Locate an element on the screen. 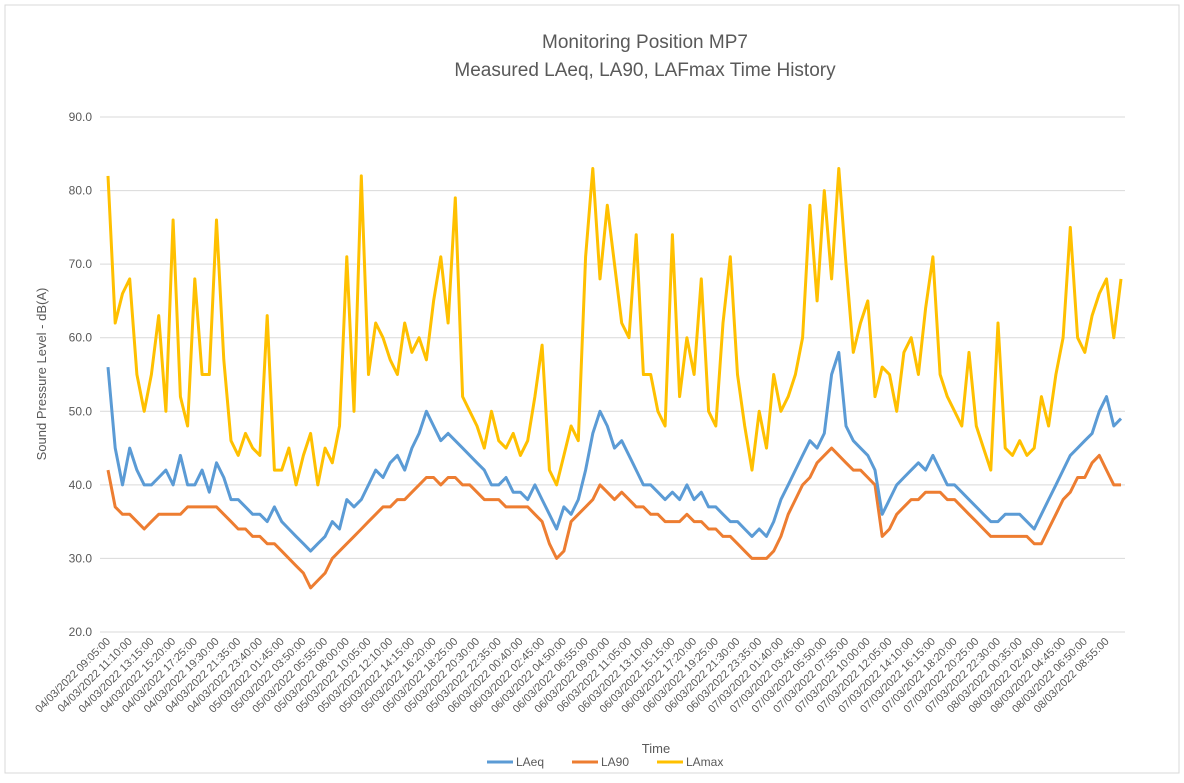 Image resolution: width=1184 pixels, height=783 pixels. y-tick-label: 90.0 is located at coordinates (81, 117).